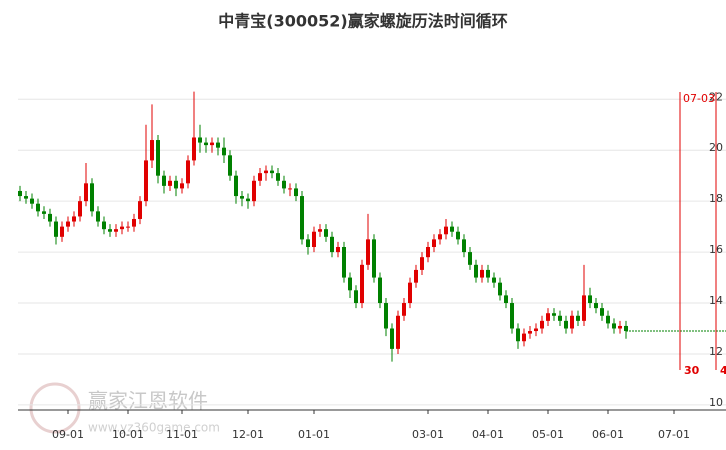 The width and height of the screenshot is (726, 450). Describe the element at coordinates (68, 434) in the screenshot. I see `x-tick-label: 09-01` at that location.